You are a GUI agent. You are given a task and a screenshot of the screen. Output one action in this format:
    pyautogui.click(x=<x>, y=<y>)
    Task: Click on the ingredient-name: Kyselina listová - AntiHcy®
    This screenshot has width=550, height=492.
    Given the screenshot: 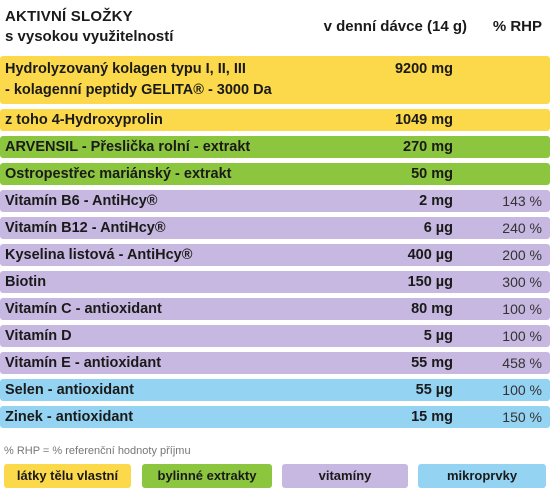 What is the action you would take?
    pyautogui.click(x=99, y=255)
    